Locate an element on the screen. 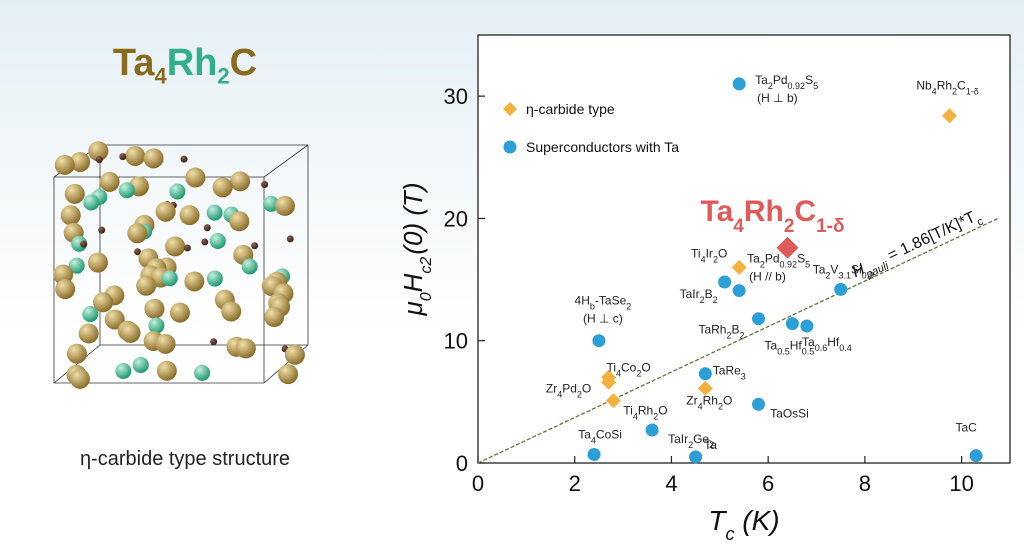 The width and height of the screenshot is (1024, 552). point-label-part: B is located at coordinates (736, 330).